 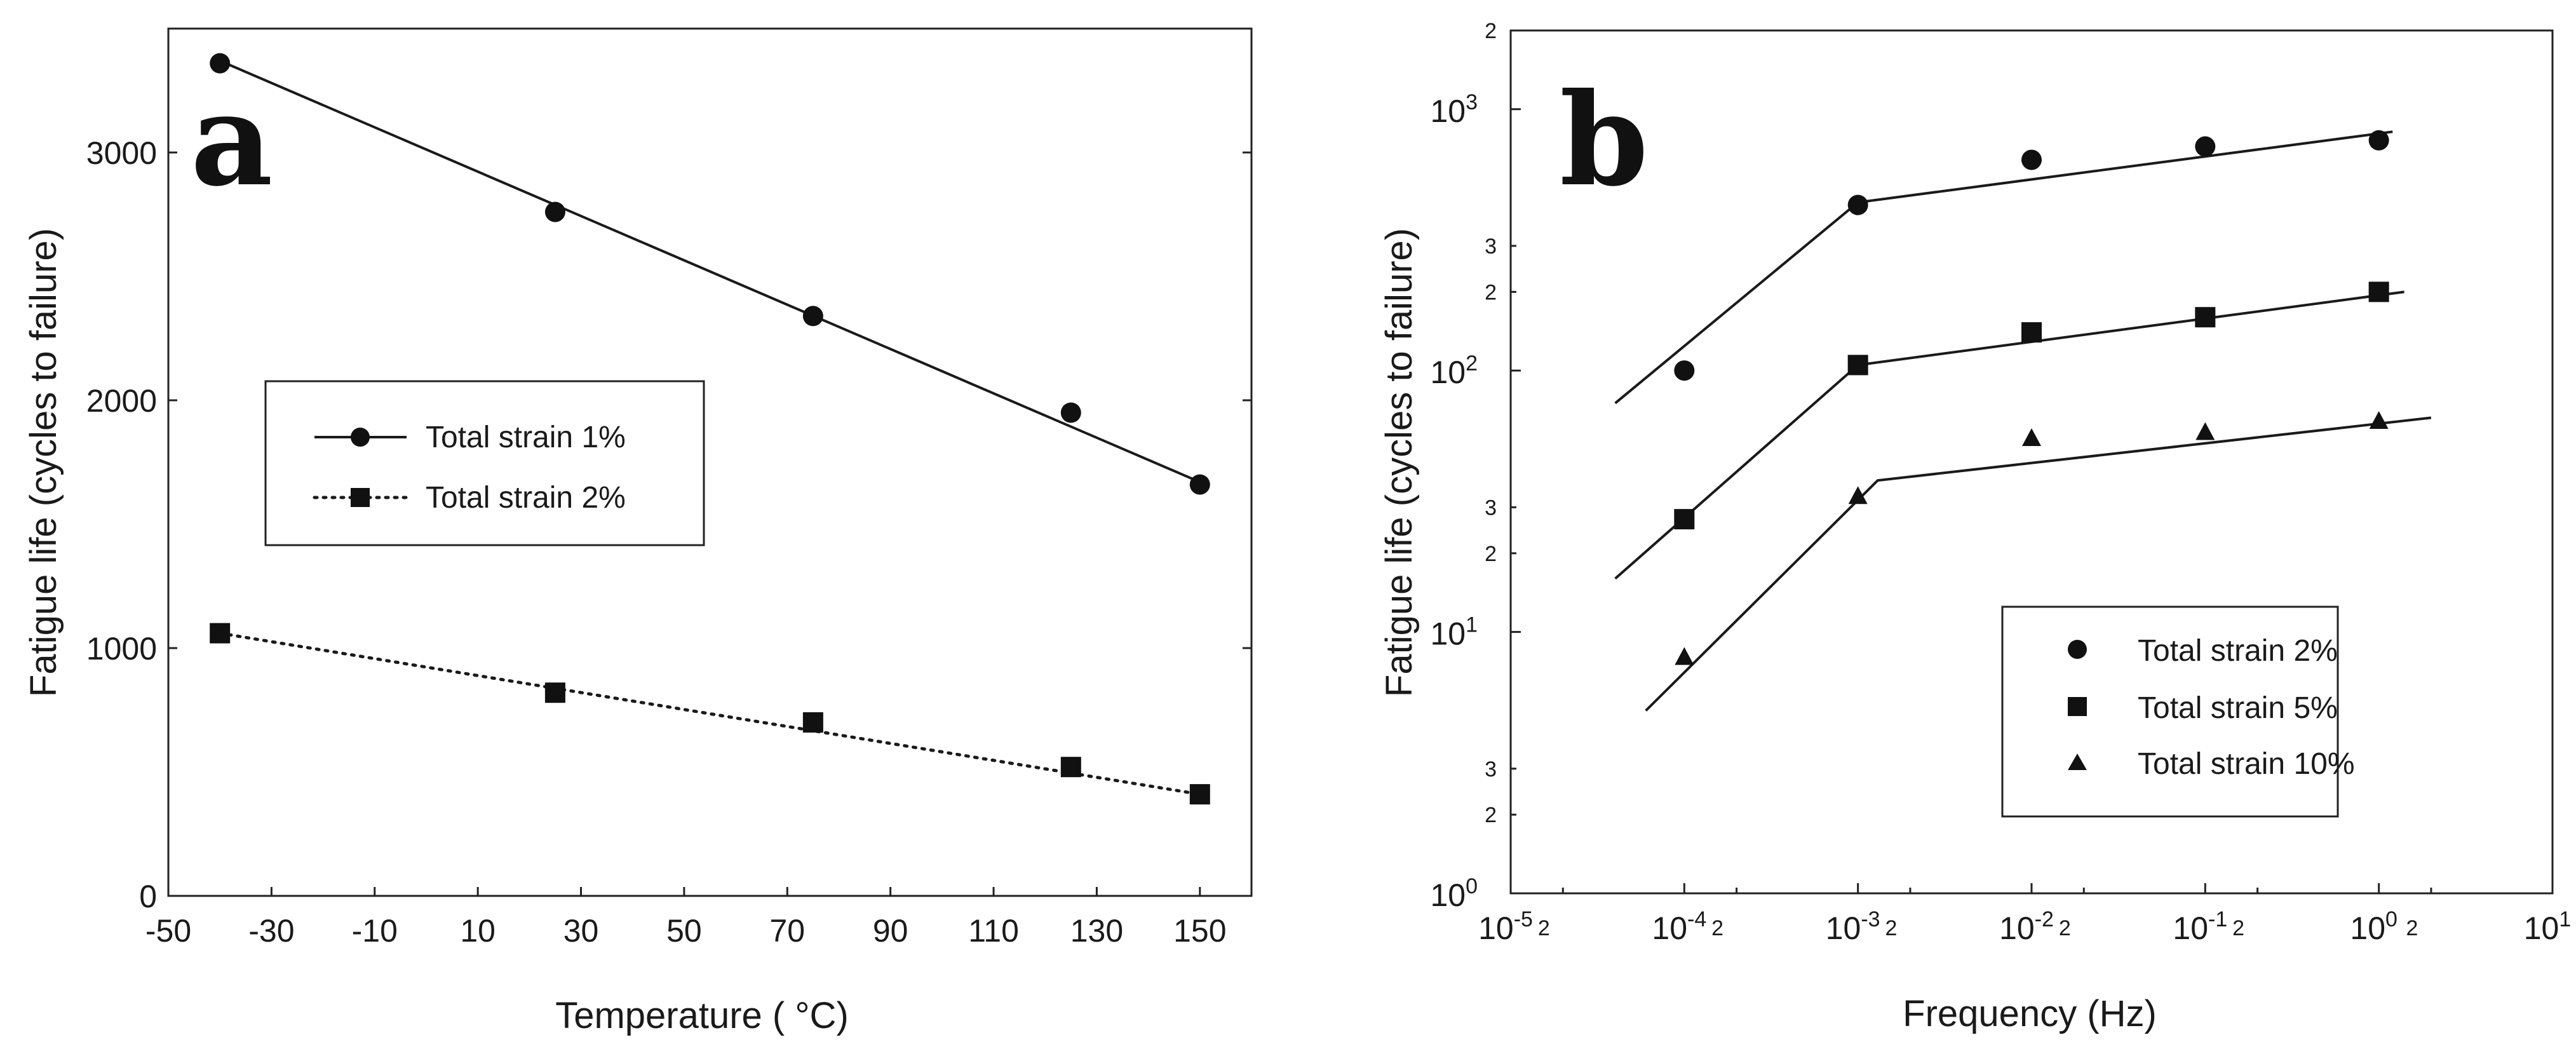 What do you see at coordinates (890, 931) in the screenshot?
I see `x-tick-label: 90` at bounding box center [890, 931].